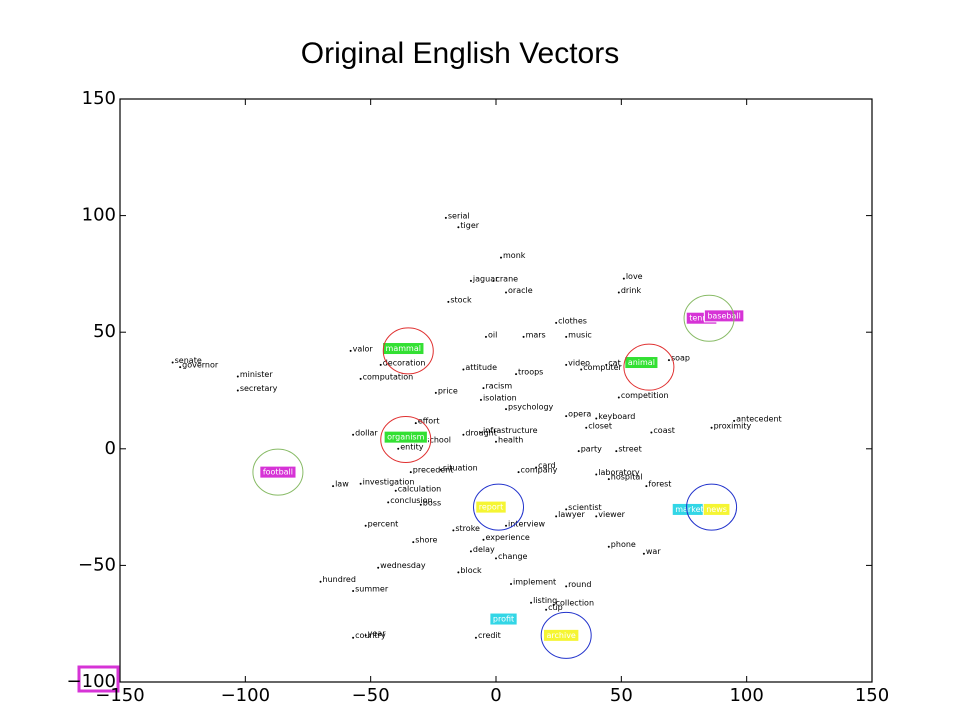 Image resolution: width=960 pixels, height=720 pixels. What do you see at coordinates (591, 449) in the screenshot?
I see `point-label: party` at bounding box center [591, 449].